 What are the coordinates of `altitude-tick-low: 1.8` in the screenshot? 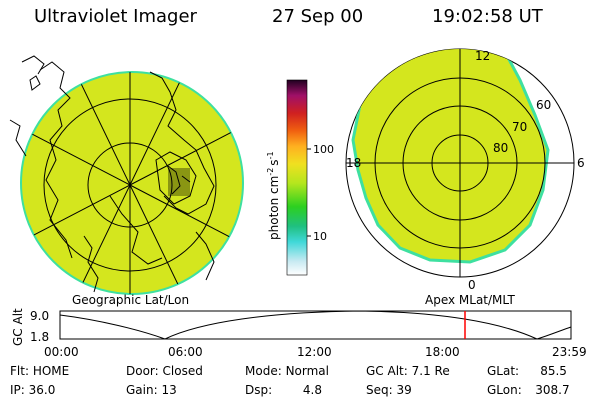 It's located at (39, 337).